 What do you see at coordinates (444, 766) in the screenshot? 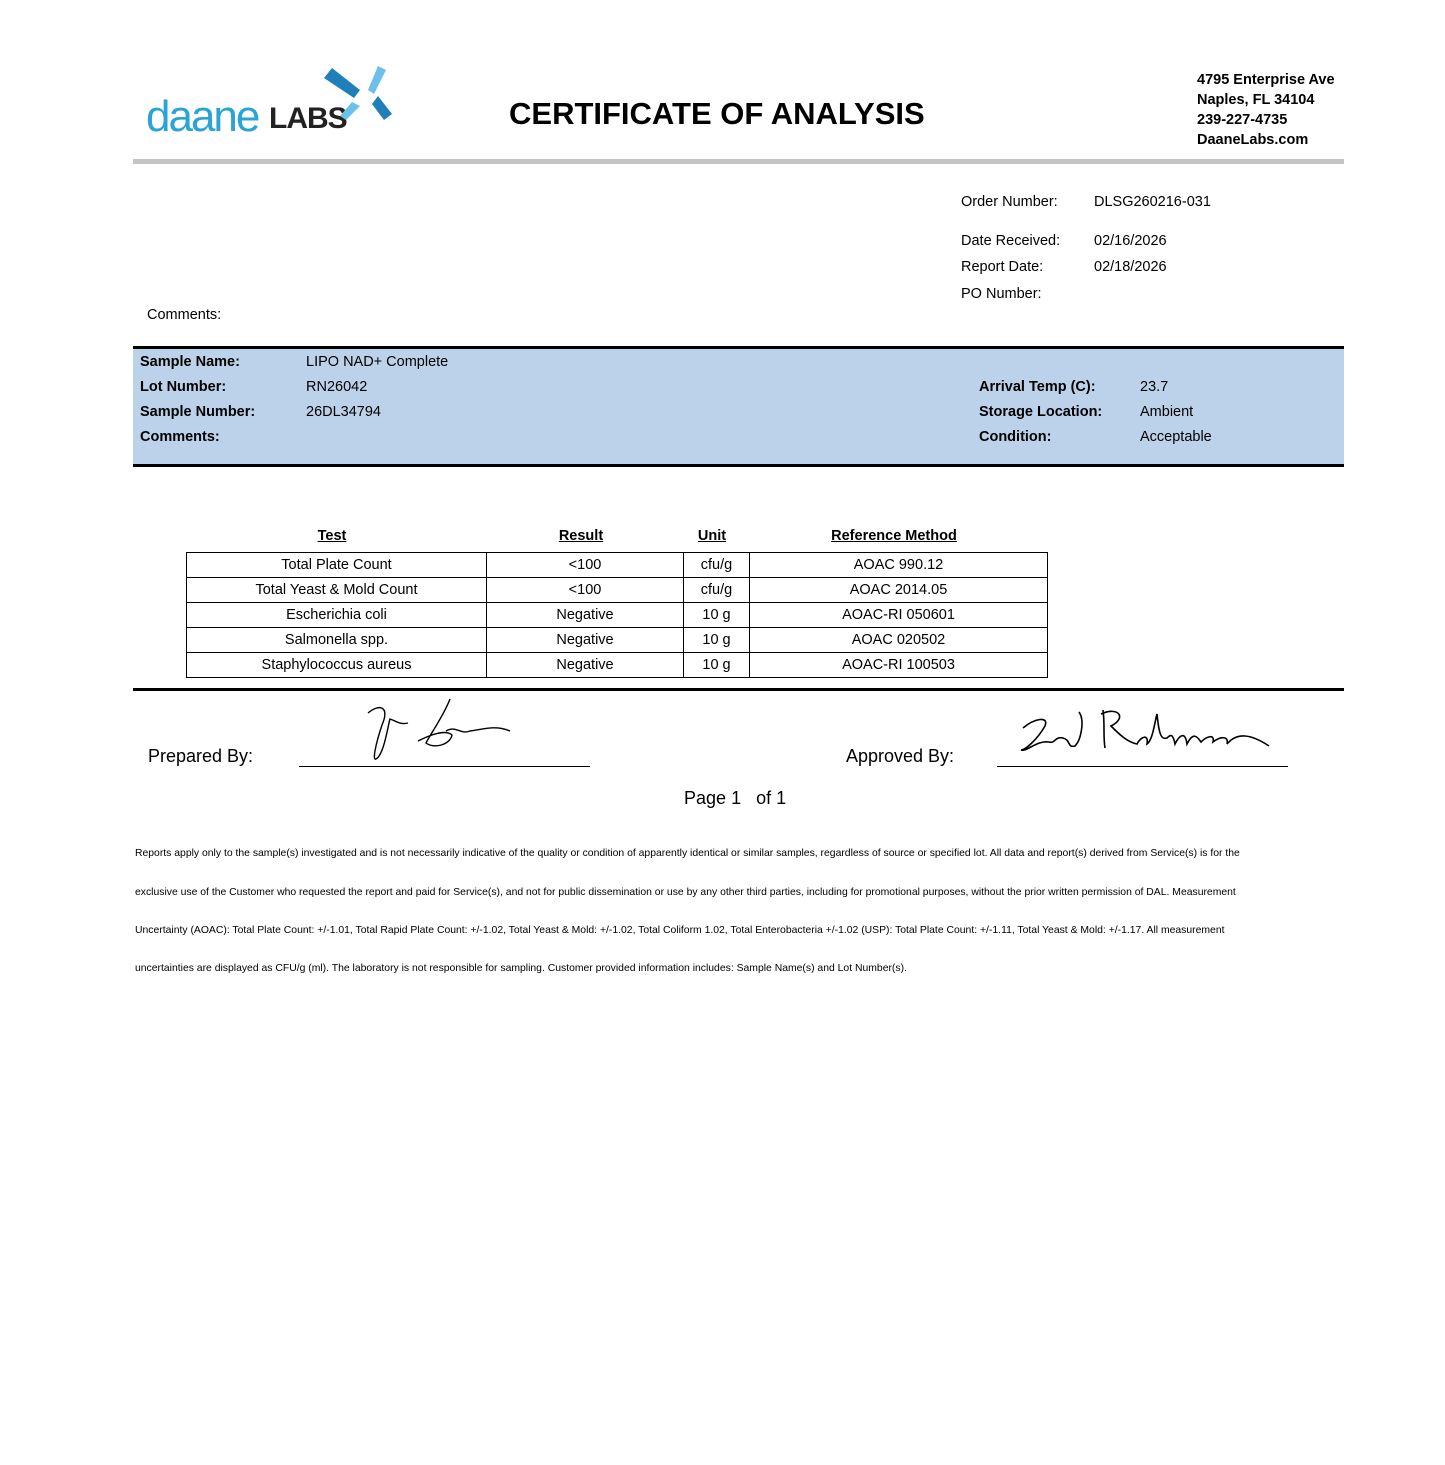
I see `prepared-by-line` at bounding box center [444, 766].